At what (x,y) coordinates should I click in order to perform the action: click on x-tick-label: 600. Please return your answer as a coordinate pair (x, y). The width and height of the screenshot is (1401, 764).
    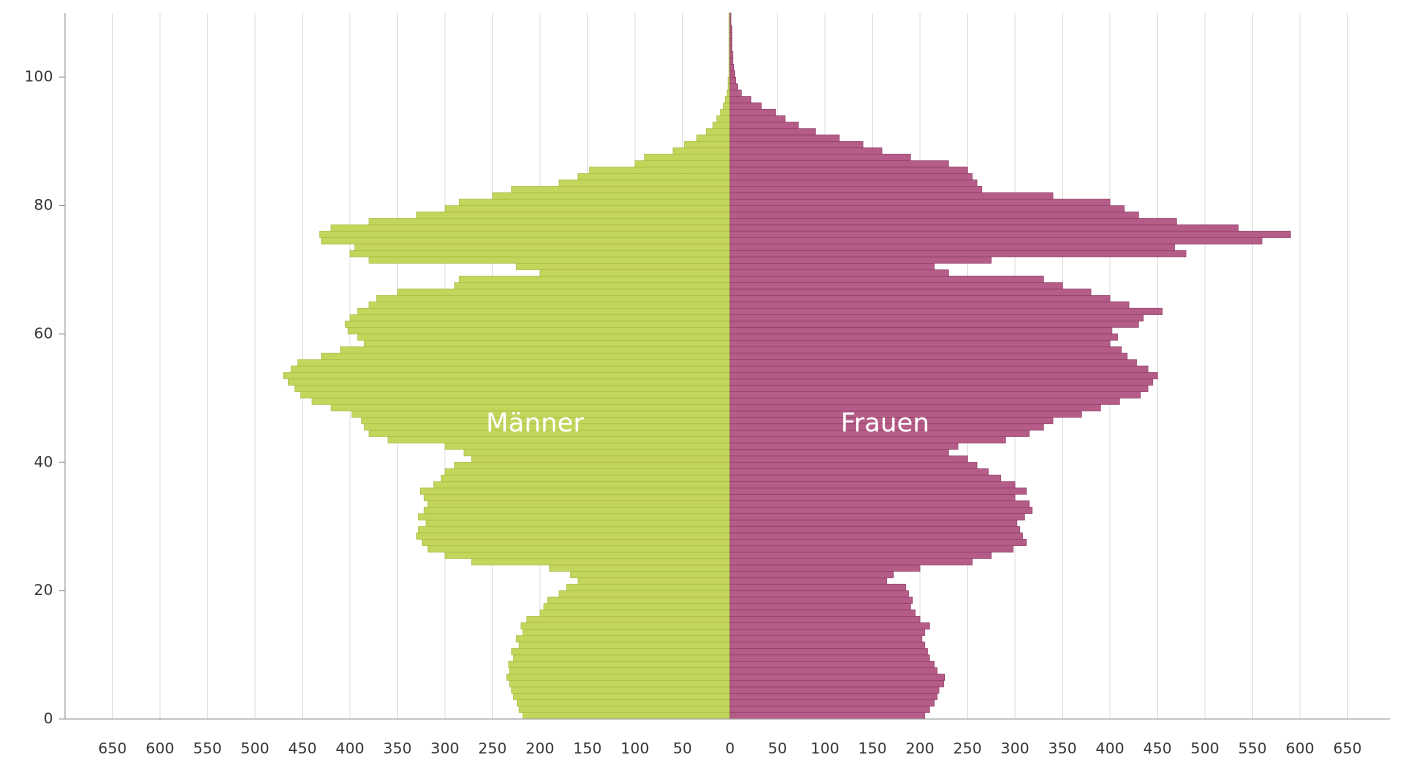
    Looking at the image, I should click on (1300, 749).